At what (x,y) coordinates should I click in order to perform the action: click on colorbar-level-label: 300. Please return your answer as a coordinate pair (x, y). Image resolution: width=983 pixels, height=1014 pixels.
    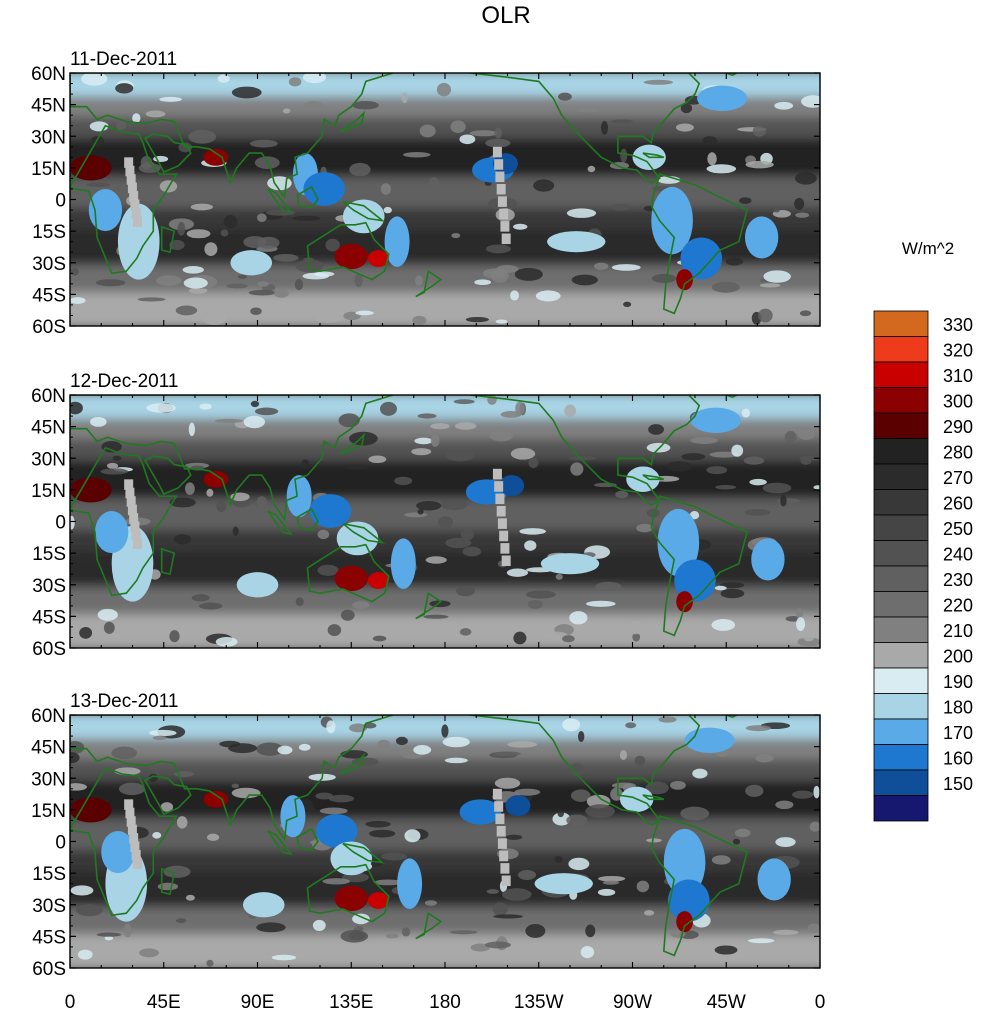
    Looking at the image, I should click on (958, 401).